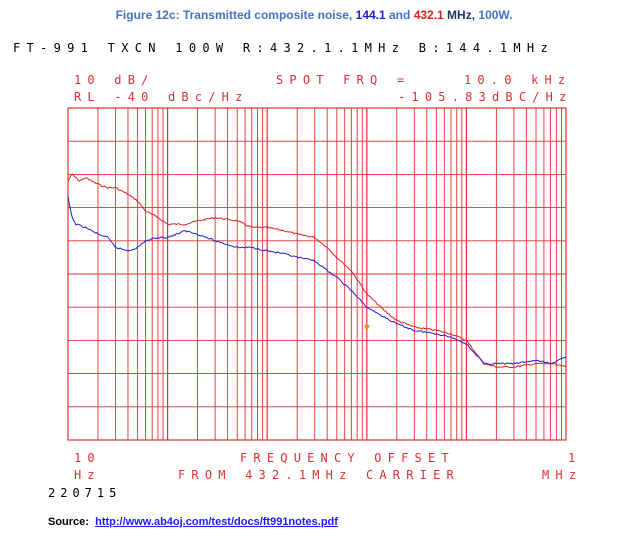 The height and width of the screenshot is (544, 628). Describe the element at coordinates (87, 475) in the screenshot. I see `x-start-unit: Hz` at that location.